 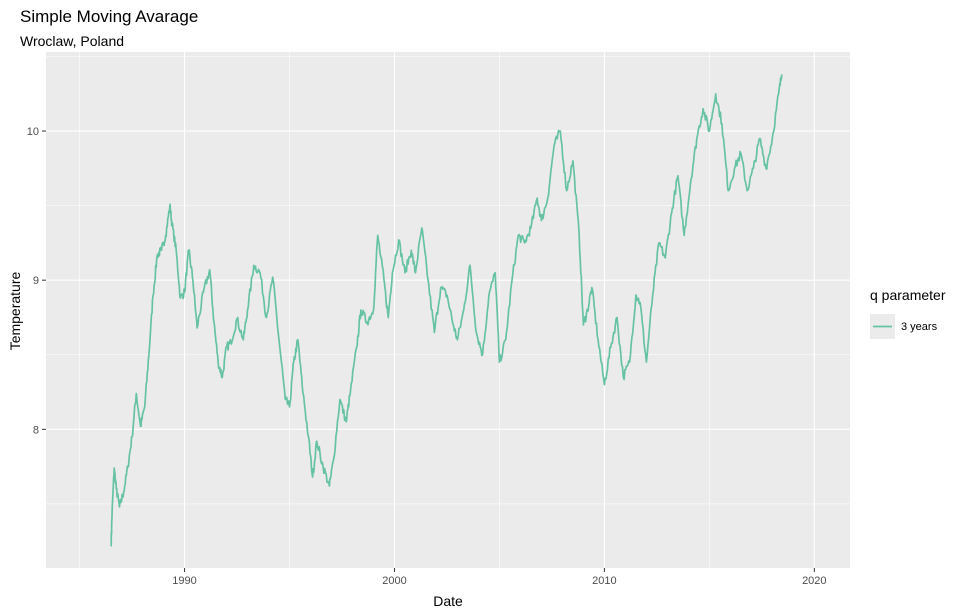 What do you see at coordinates (36, 281) in the screenshot?
I see `y-tick-label: 9` at bounding box center [36, 281].